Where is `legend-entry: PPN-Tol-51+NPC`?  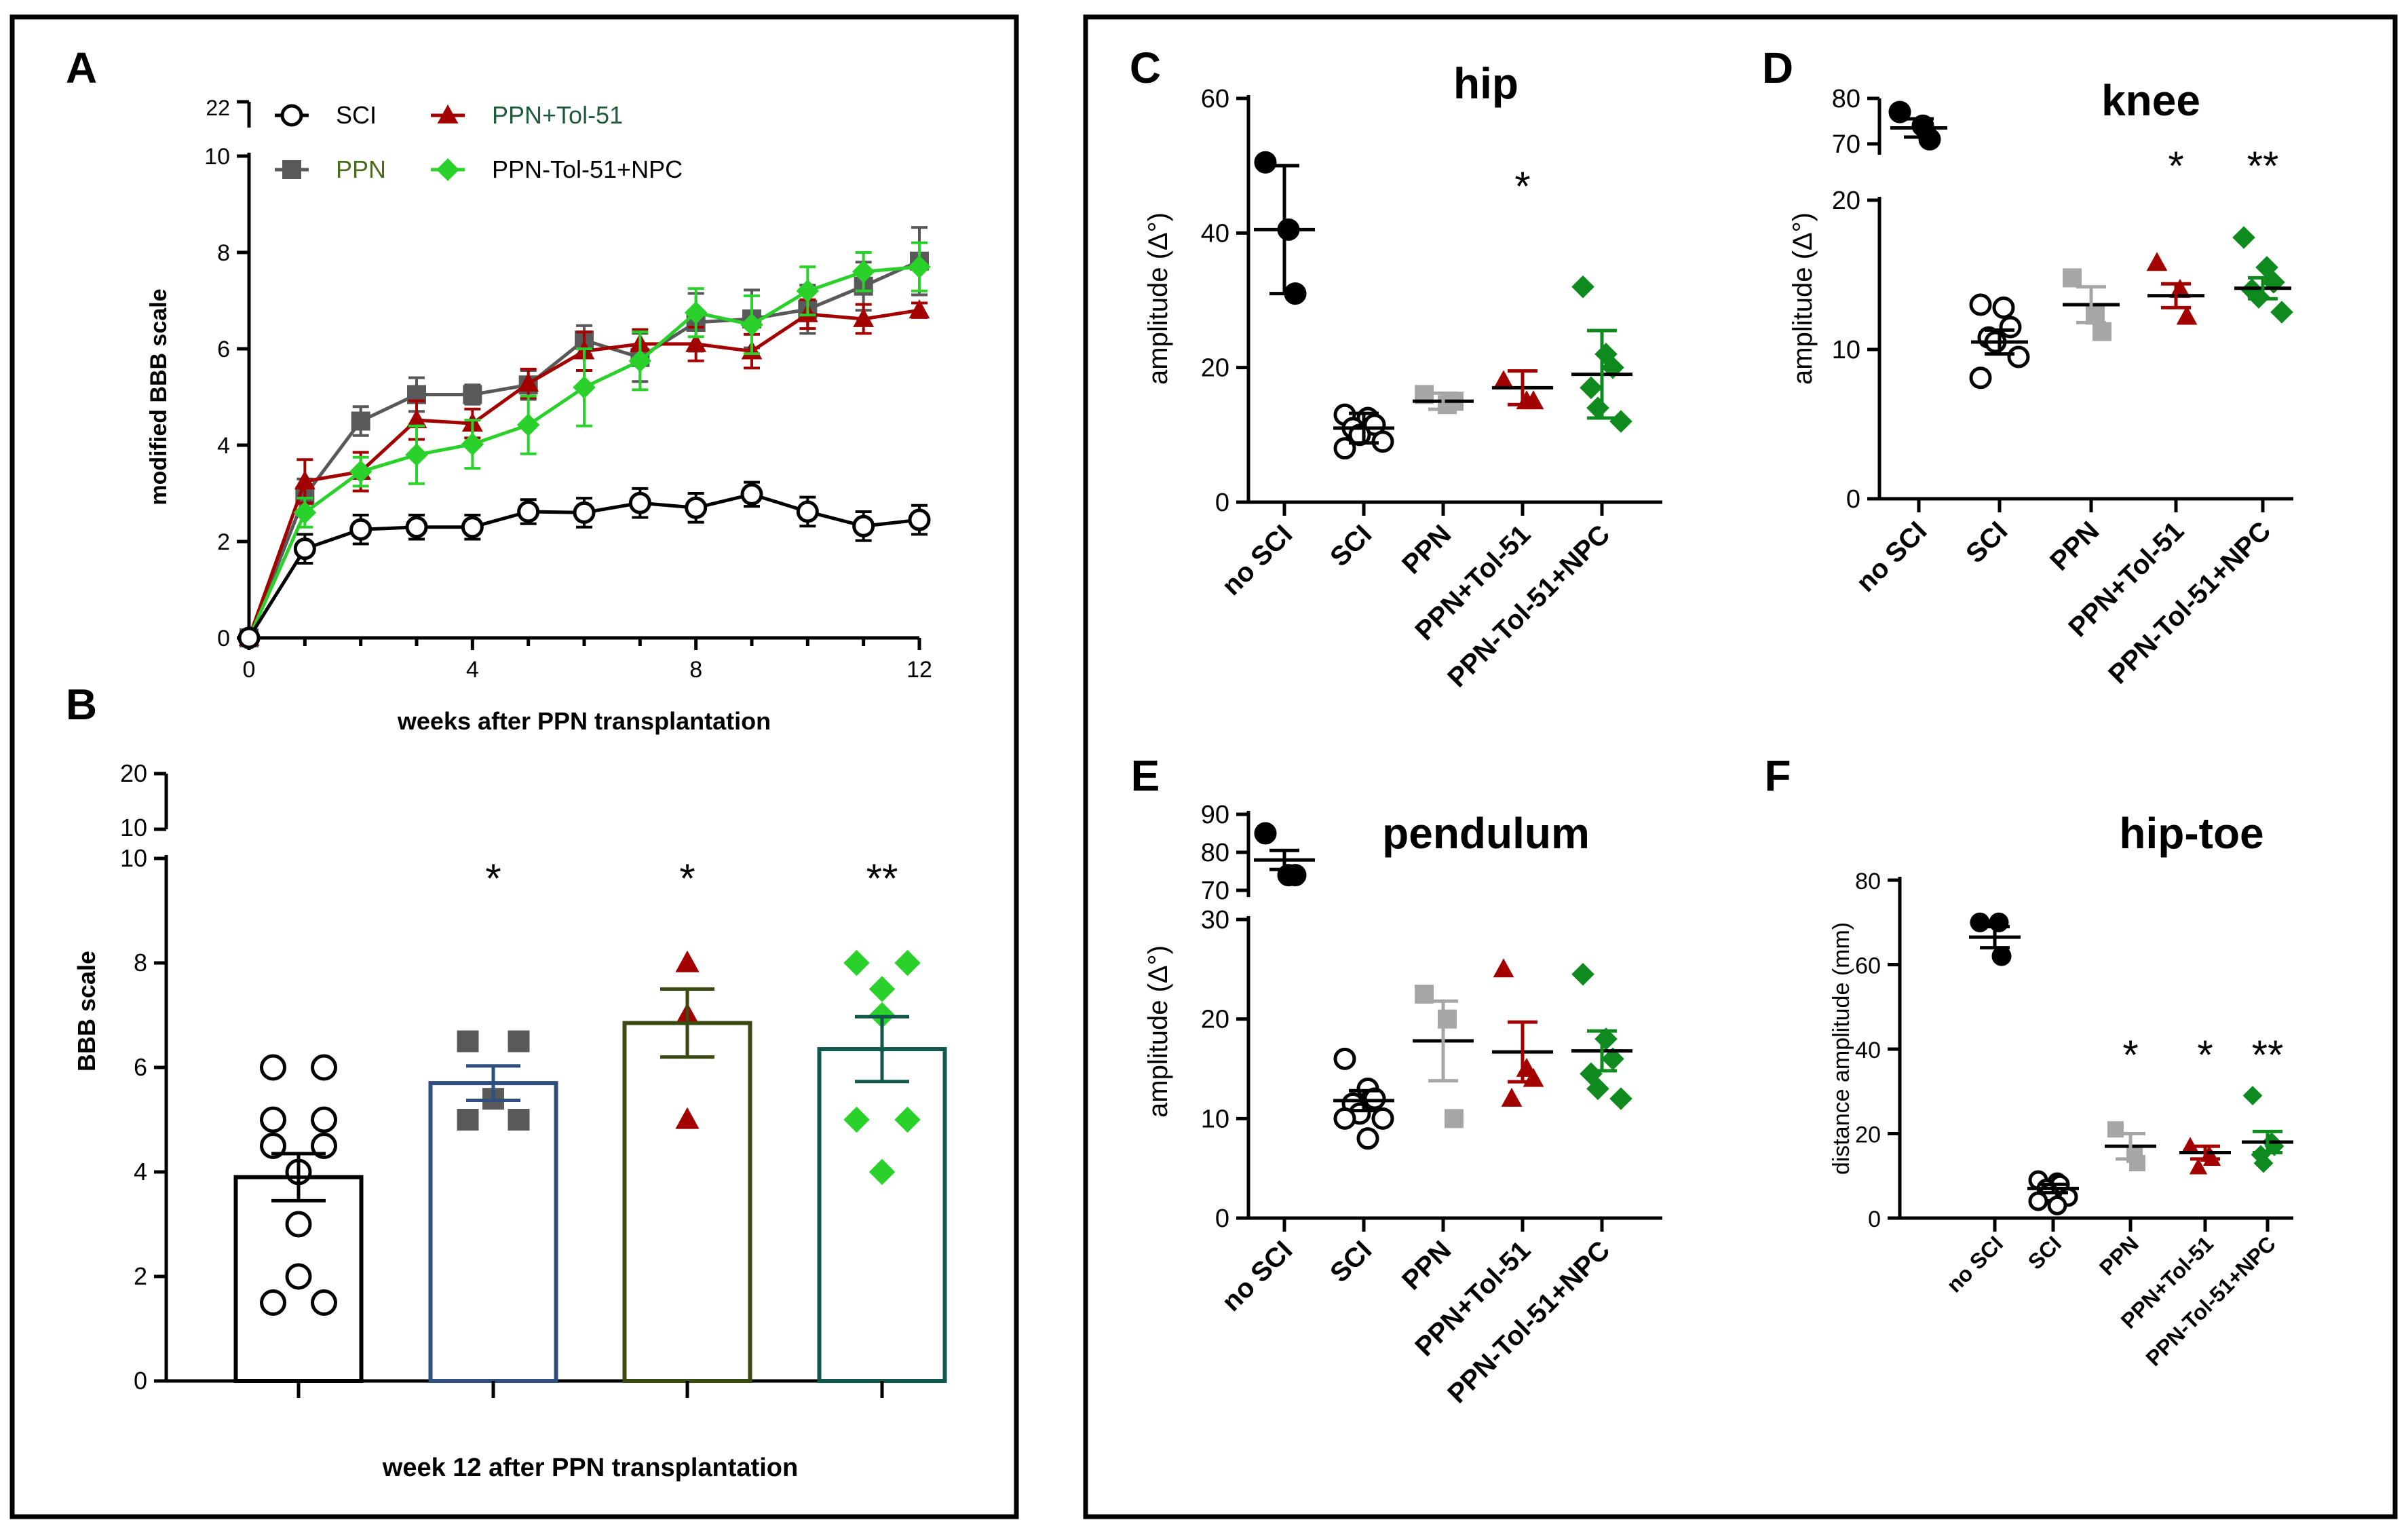
legend-entry: PPN-Tol-51+NPC is located at coordinates (587, 169).